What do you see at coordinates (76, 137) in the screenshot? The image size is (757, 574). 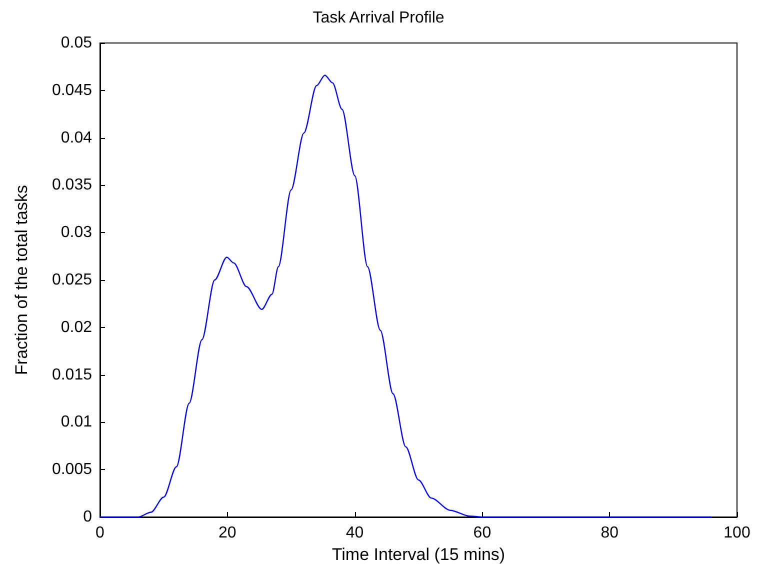 I see `y-tick-label: 0.04` at bounding box center [76, 137].